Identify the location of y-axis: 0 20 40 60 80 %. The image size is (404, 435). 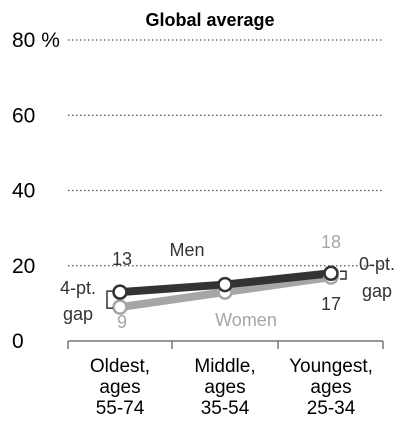
(36, 191).